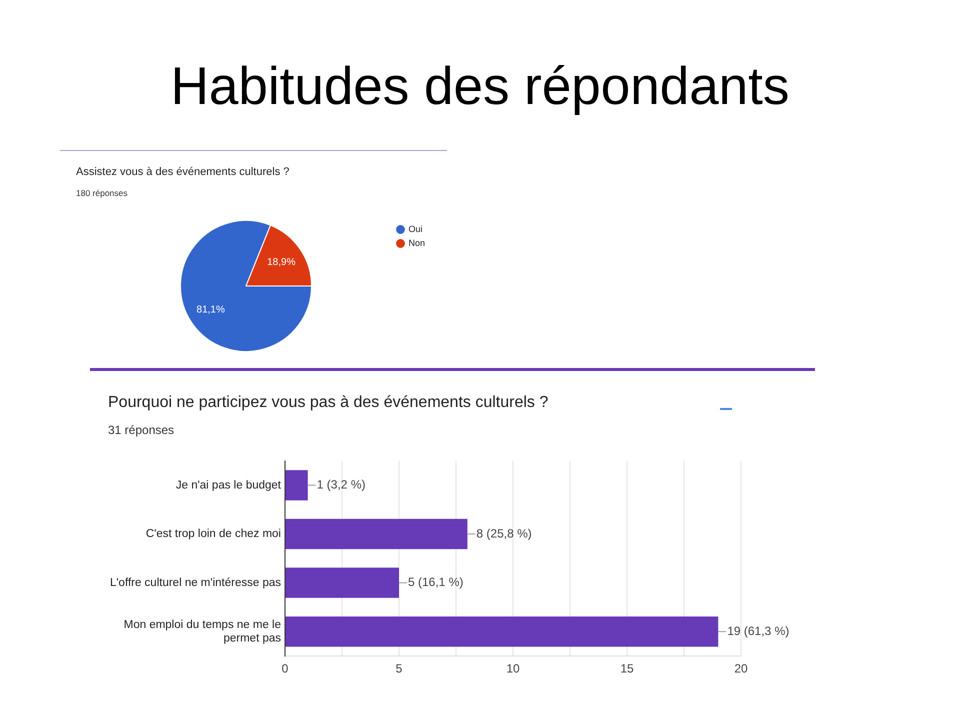 The image size is (960, 720). Describe the element at coordinates (141, 430) in the screenshot. I see `text: 31 réponses` at that location.